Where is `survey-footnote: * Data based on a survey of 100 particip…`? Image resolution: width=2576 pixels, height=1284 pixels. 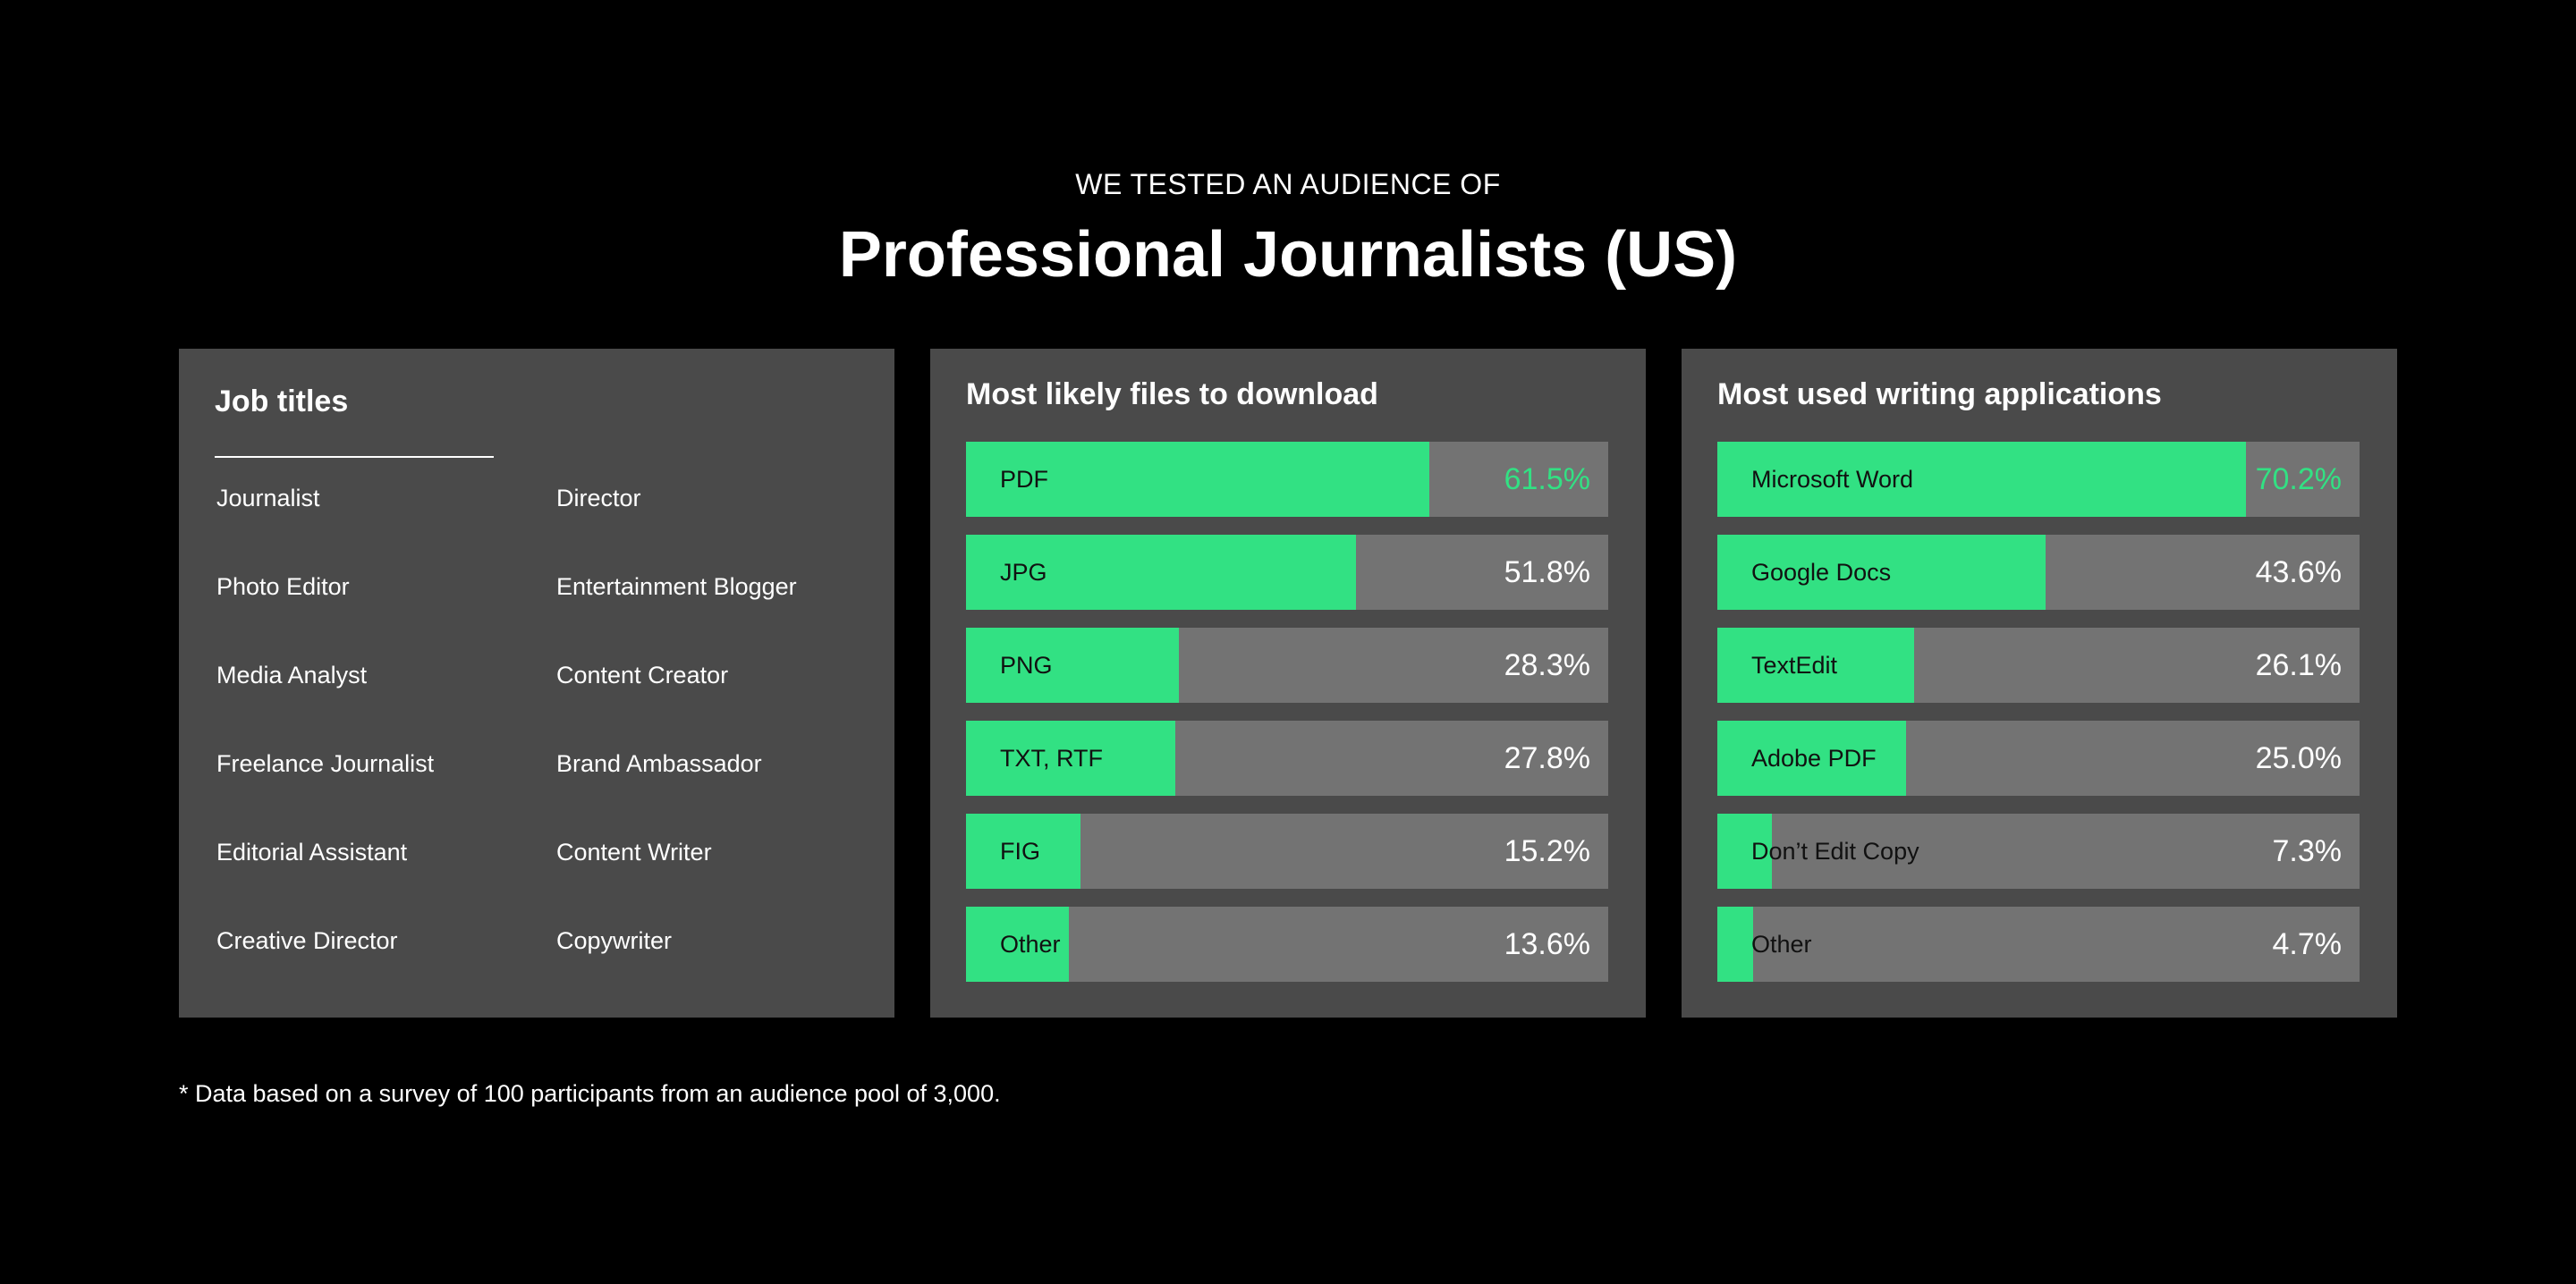 survey-footnote: * Data based on a survey of 100 particip… is located at coordinates (590, 1094).